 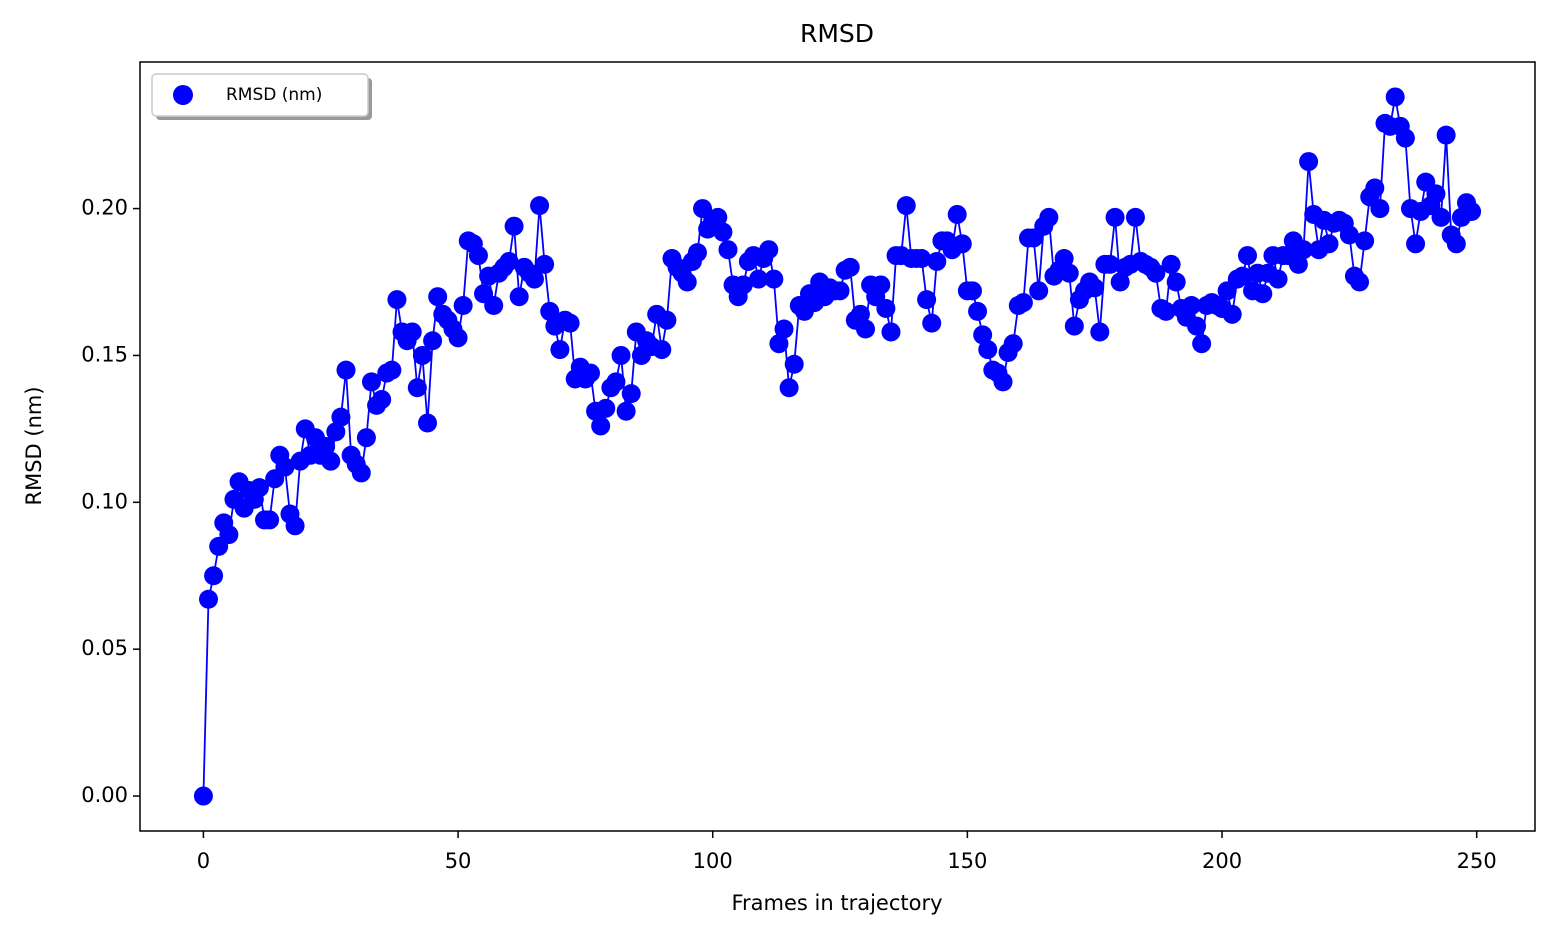 What do you see at coordinates (104, 208) in the screenshot?
I see `y-tick-label: 0.20` at bounding box center [104, 208].